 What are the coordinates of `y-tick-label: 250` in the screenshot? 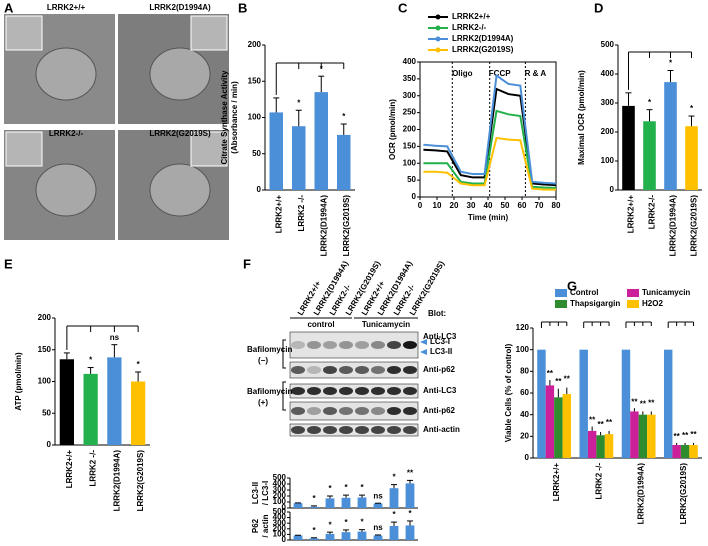 It's located at (410, 112).